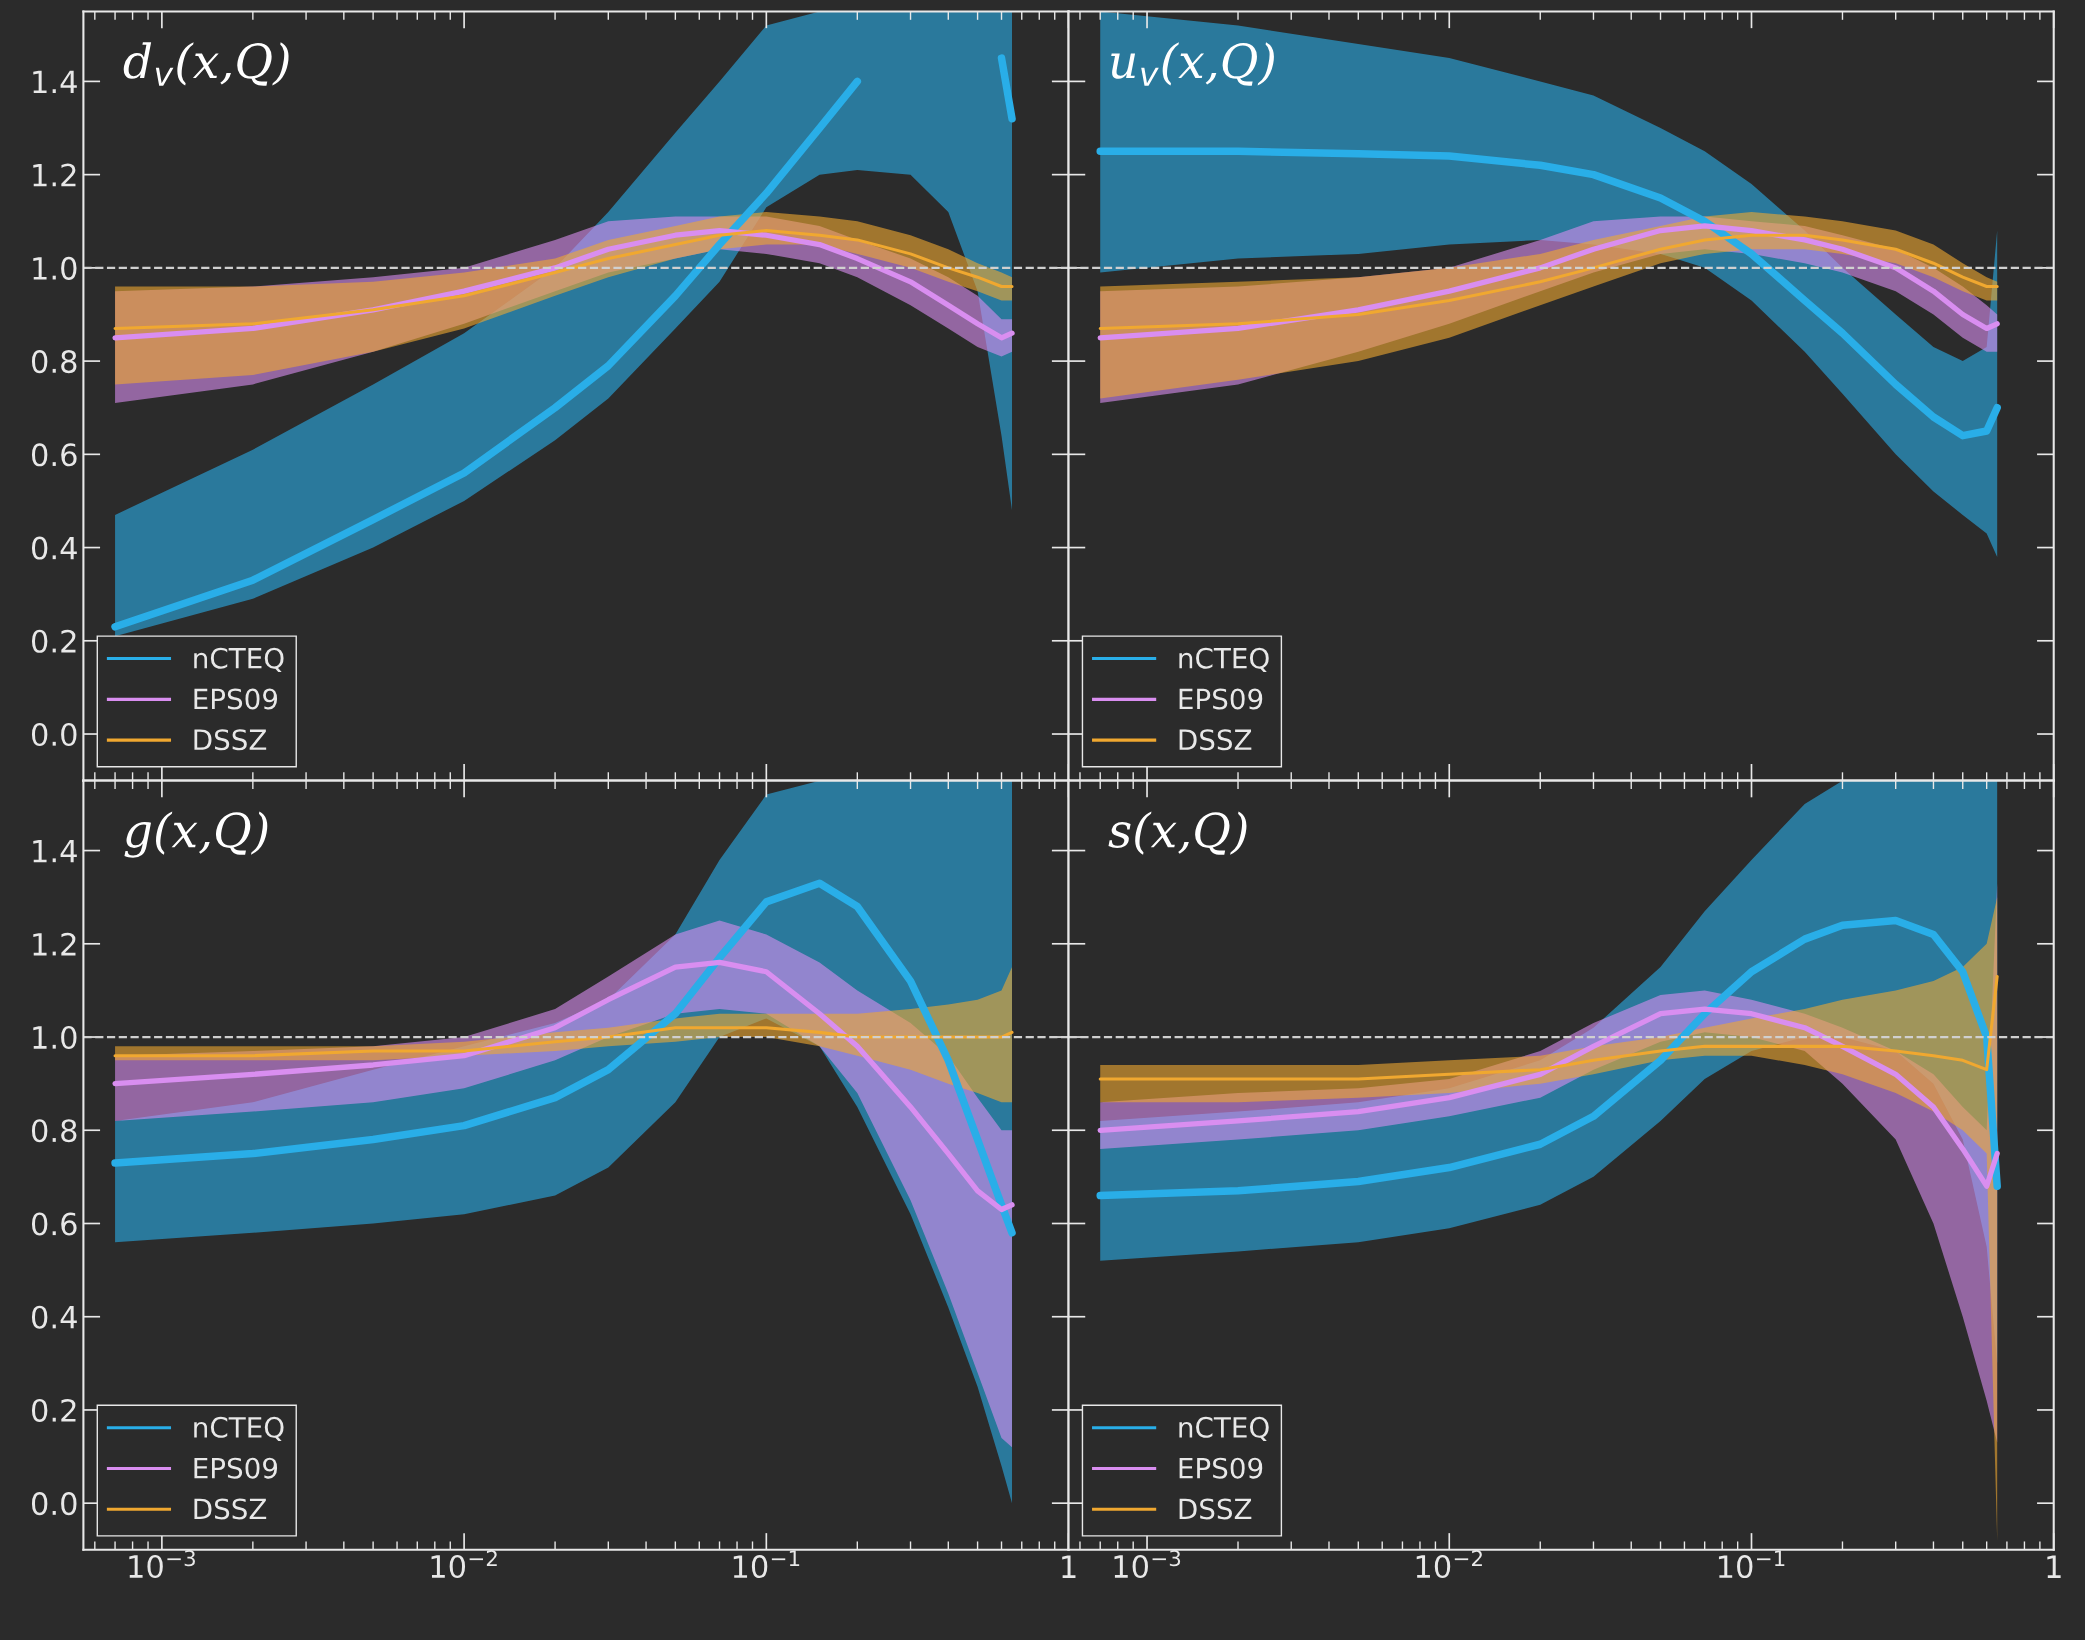 The height and width of the screenshot is (1640, 2085). What do you see at coordinates (1192, 64) in the screenshot?
I see `annotation: u$_{v}$(x,Q)` at bounding box center [1192, 64].